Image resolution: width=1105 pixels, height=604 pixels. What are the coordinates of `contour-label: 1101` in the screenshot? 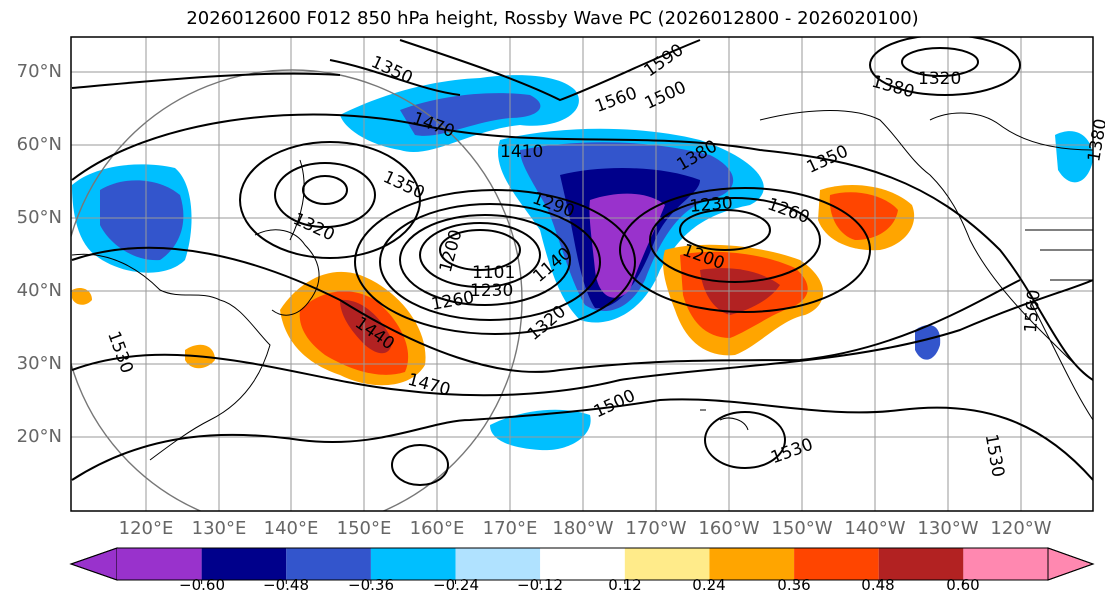 It's located at (493, 273).